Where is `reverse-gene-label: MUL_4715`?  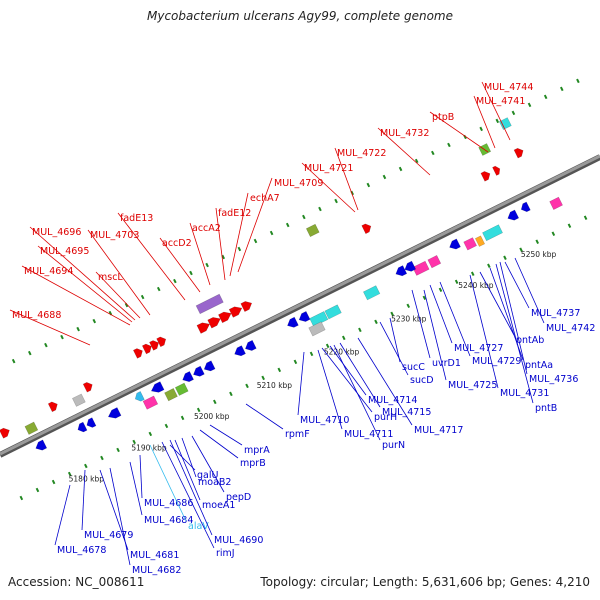 reverse-gene-label: MUL_4715 is located at coordinates (406, 412).